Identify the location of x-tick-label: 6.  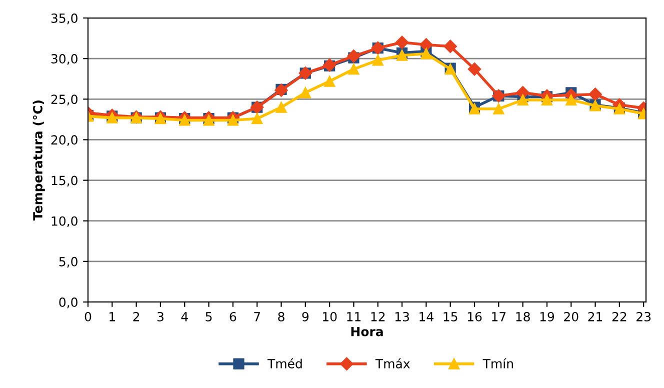
(233, 317).